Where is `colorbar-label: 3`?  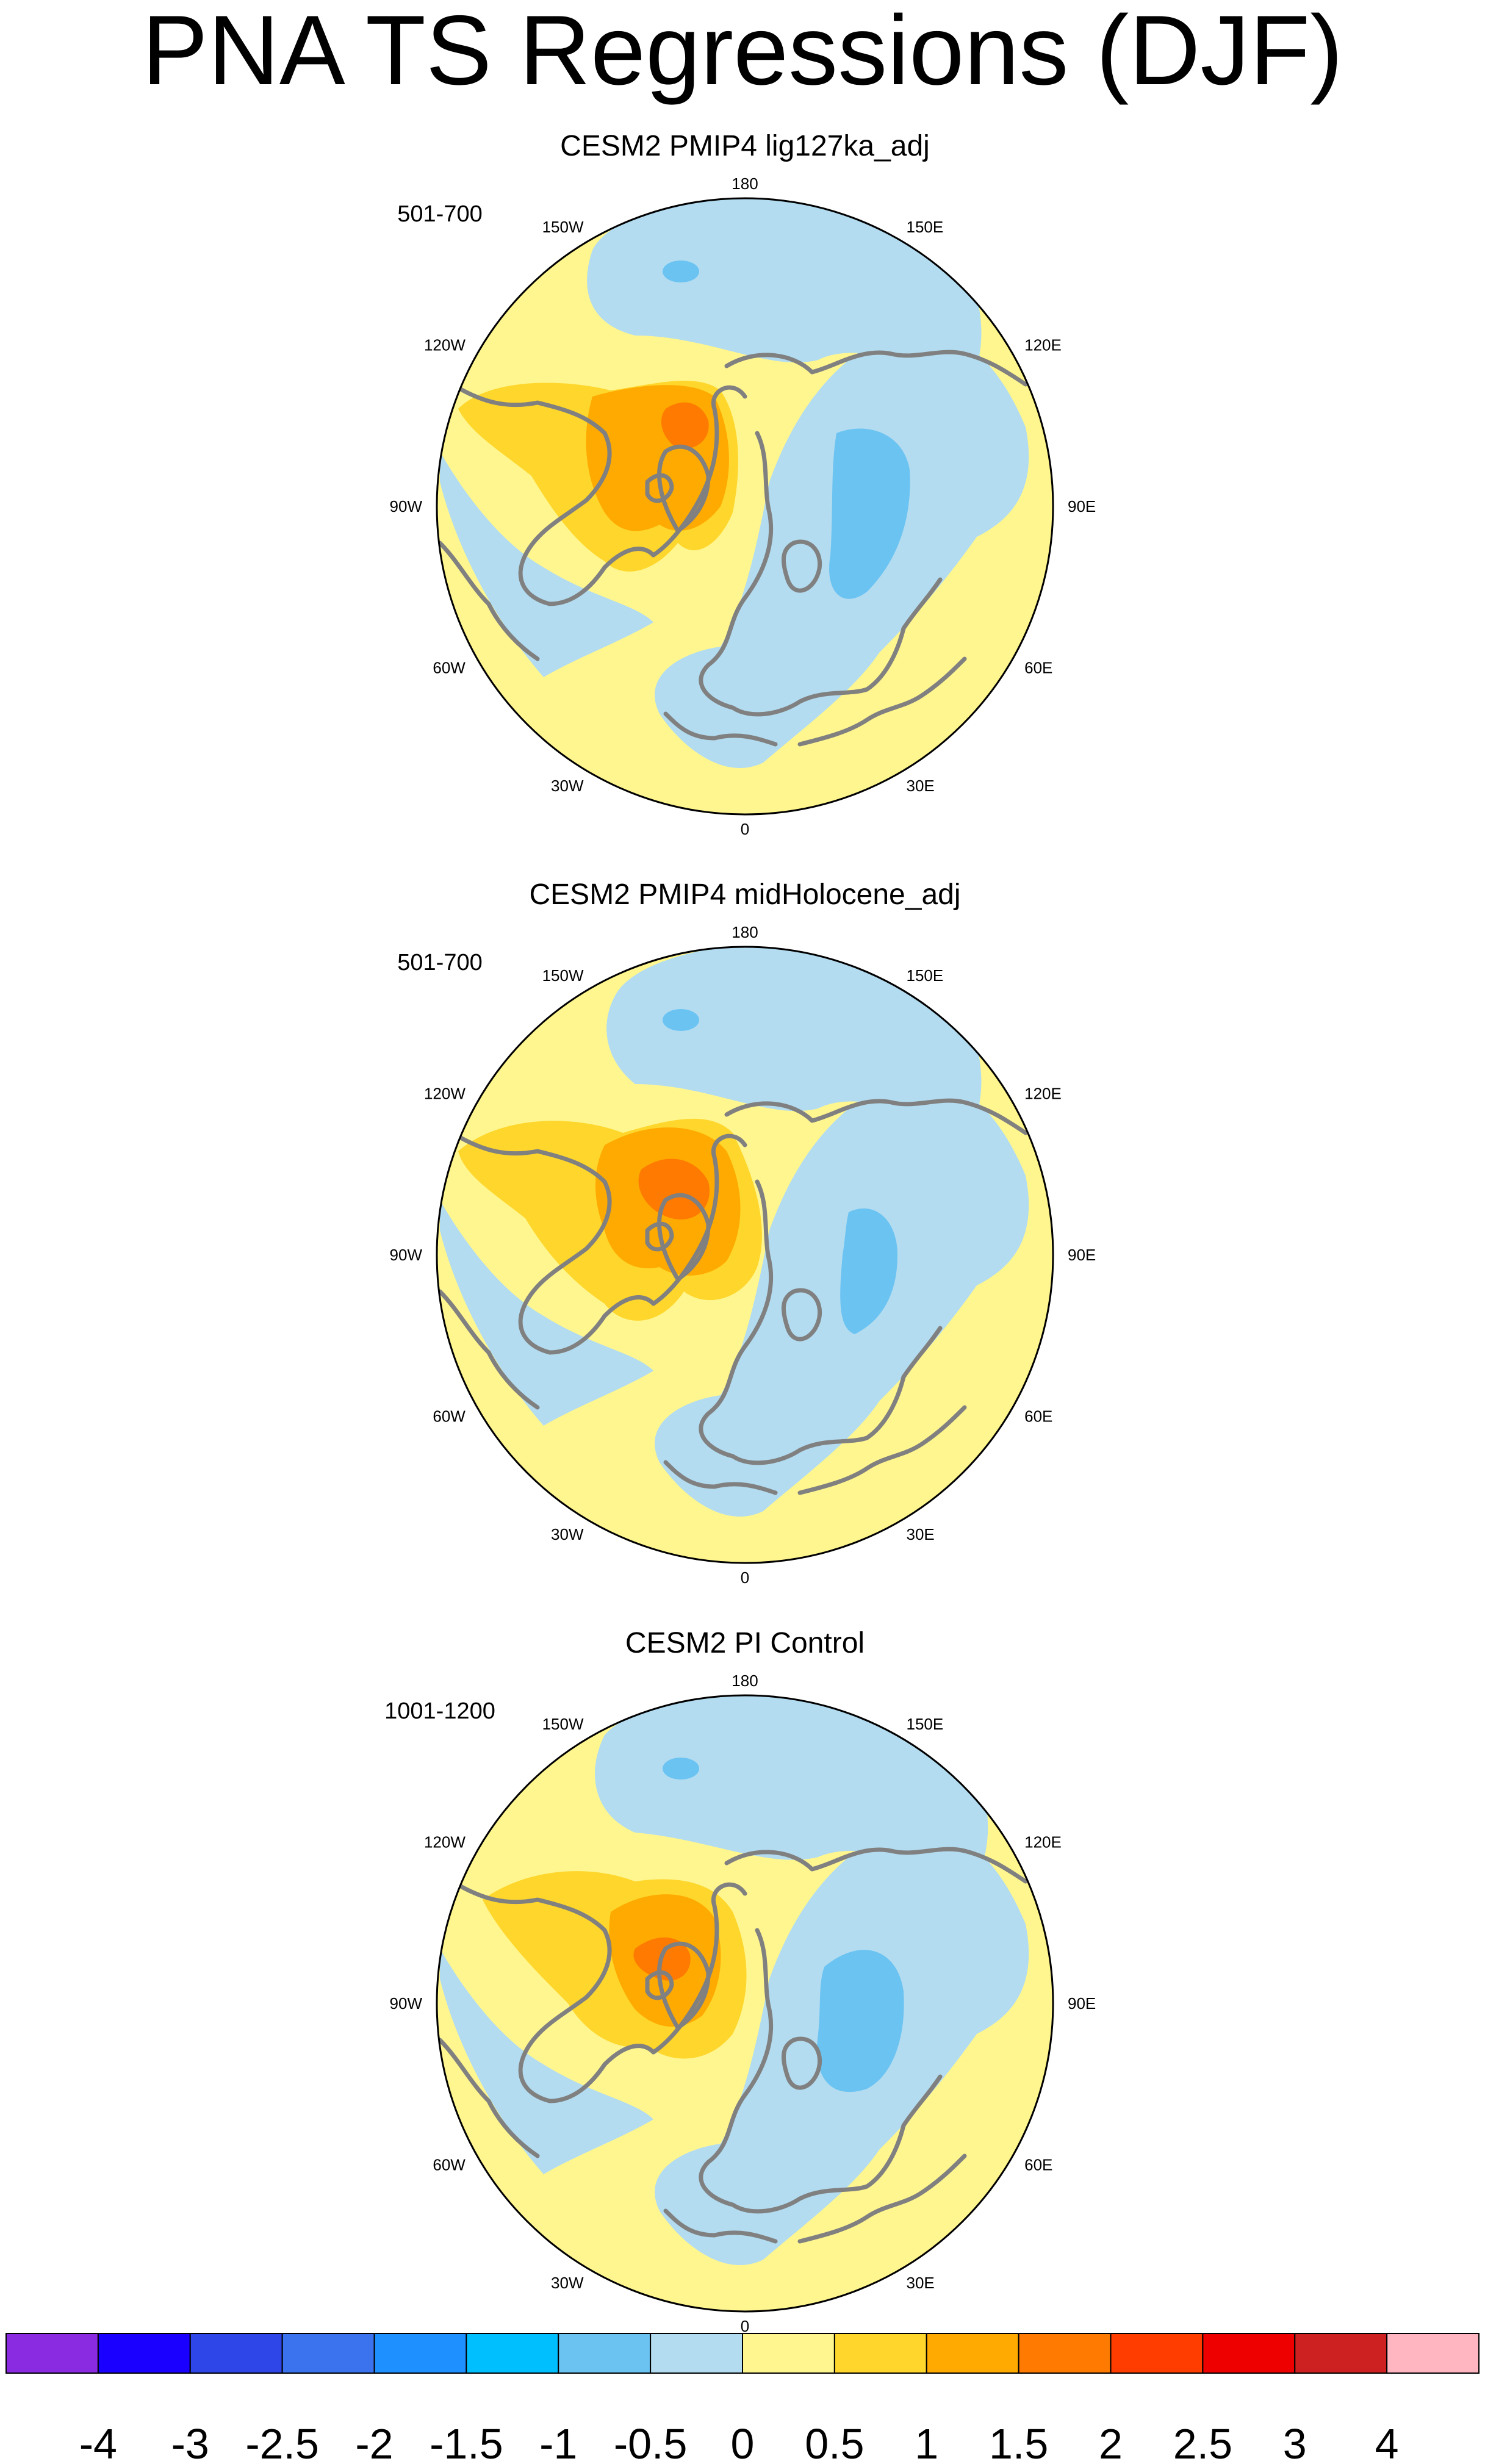
colorbar-label: 3 is located at coordinates (1295, 2442).